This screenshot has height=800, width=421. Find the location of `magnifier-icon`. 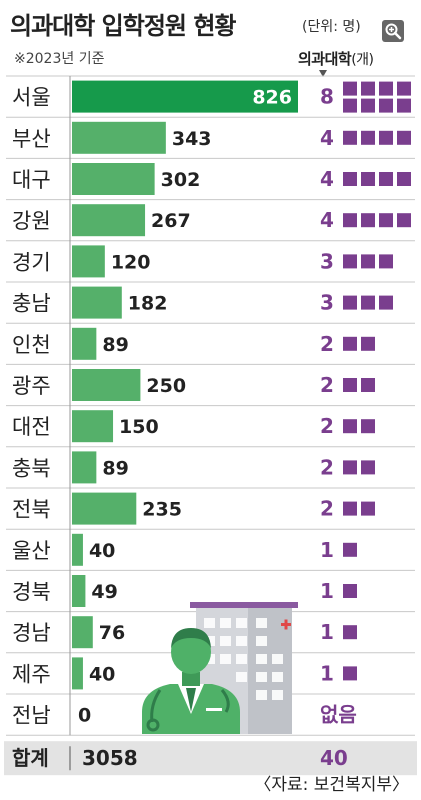

magnifier-icon is located at coordinates (393, 31).